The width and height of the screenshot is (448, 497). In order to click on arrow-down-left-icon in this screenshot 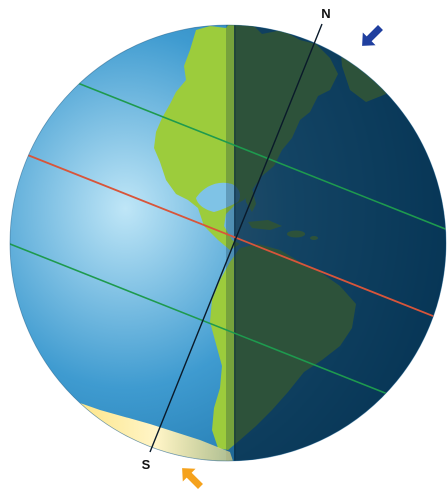, I will do `click(372, 35)`.